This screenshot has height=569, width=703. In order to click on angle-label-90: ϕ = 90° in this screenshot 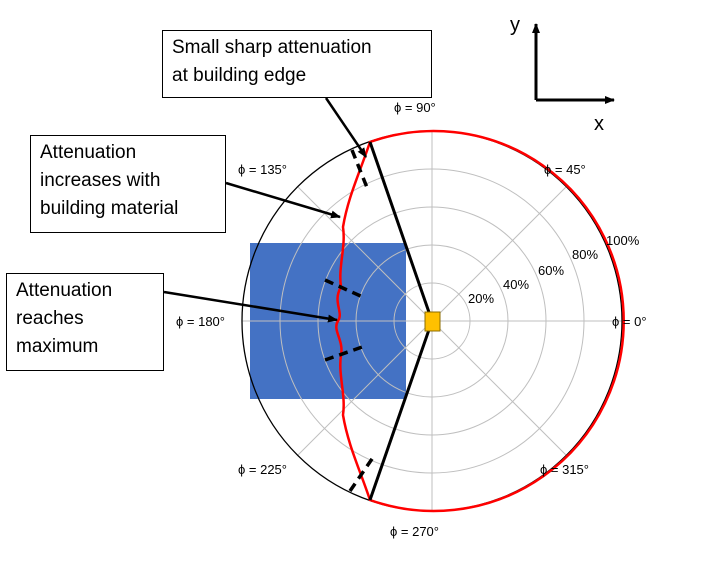, I will do `click(415, 107)`.